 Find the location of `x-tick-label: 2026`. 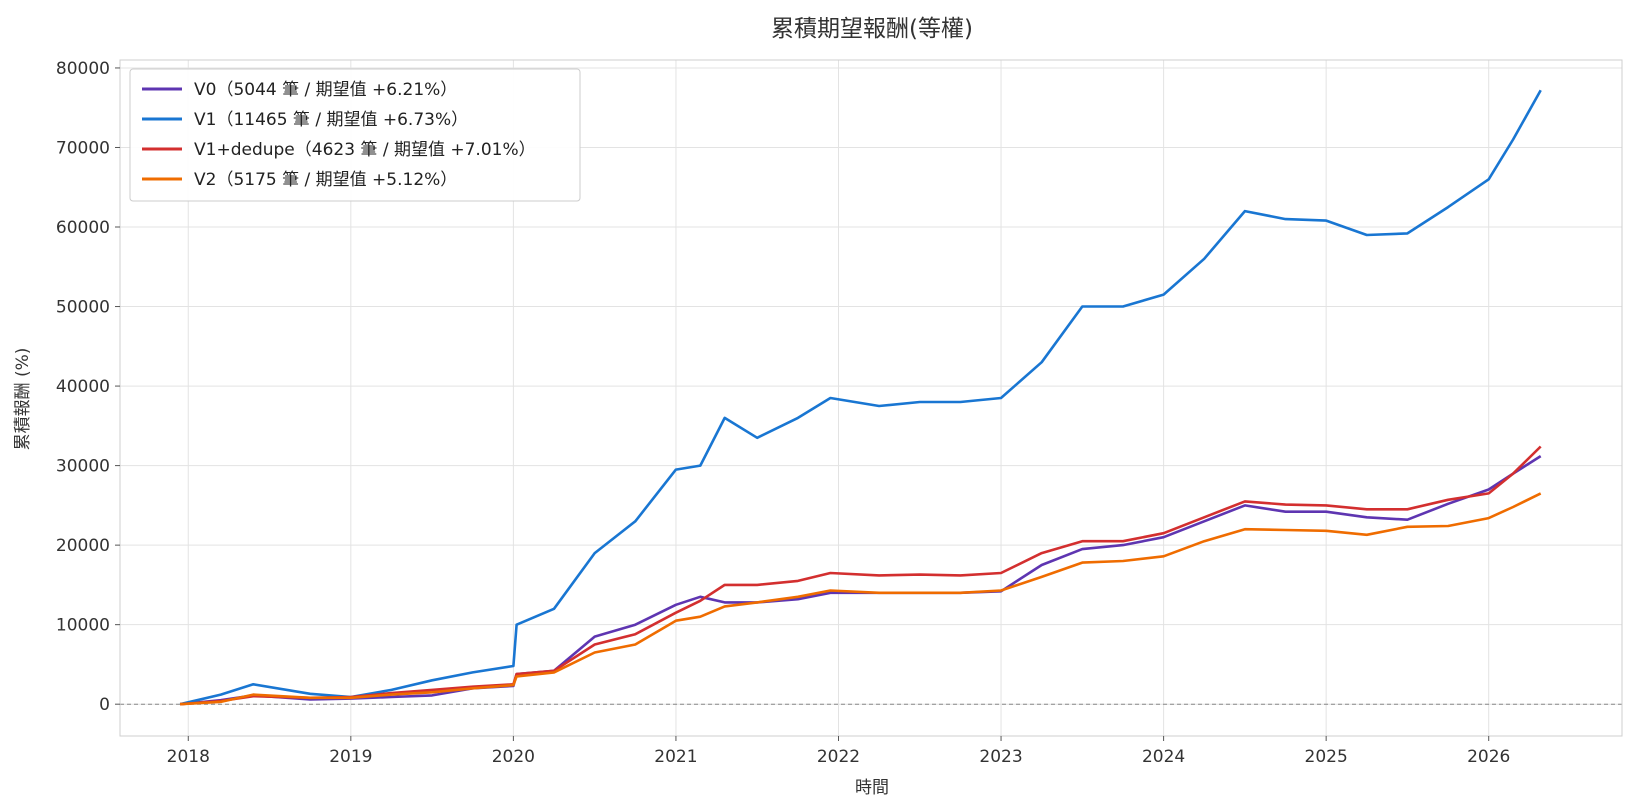

x-tick-label: 2026 is located at coordinates (1488, 757).